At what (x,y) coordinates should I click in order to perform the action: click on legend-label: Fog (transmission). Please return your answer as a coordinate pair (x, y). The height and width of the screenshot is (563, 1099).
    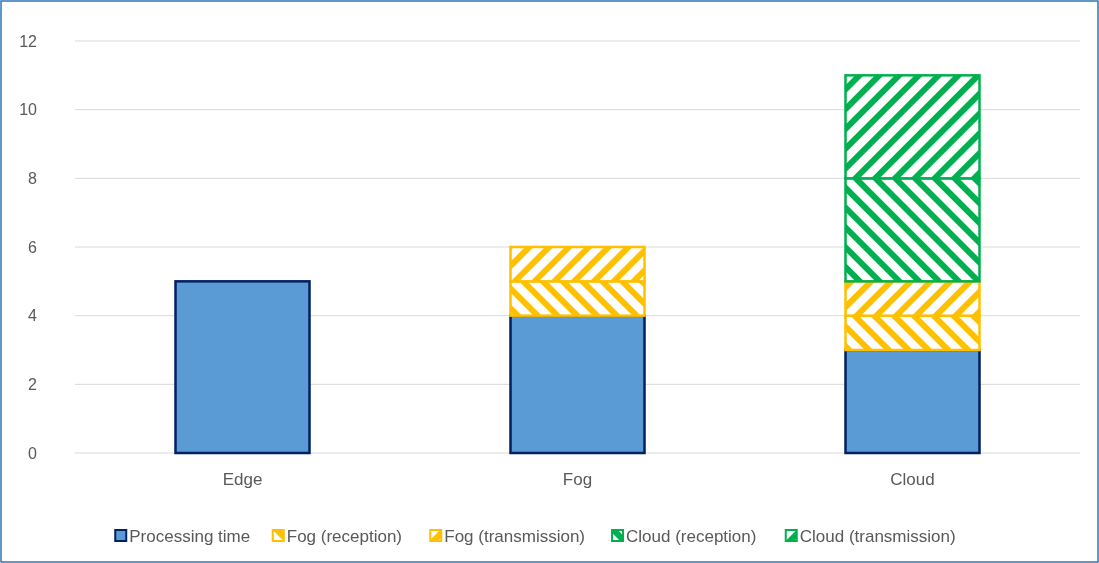
    Looking at the image, I should click on (515, 536).